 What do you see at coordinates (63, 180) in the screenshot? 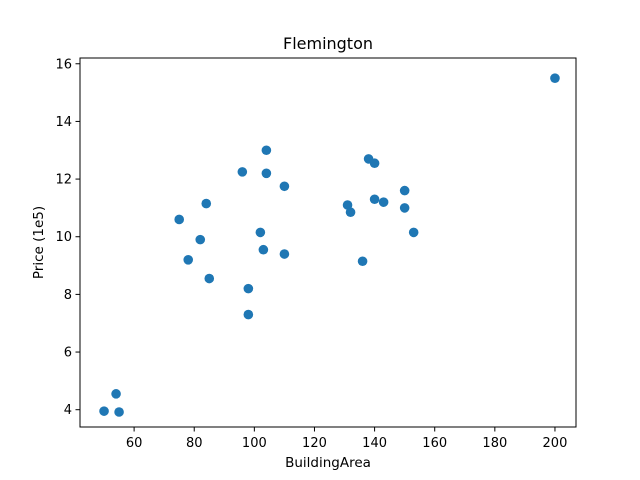
I see `y-tick-label: 12` at bounding box center [63, 180].